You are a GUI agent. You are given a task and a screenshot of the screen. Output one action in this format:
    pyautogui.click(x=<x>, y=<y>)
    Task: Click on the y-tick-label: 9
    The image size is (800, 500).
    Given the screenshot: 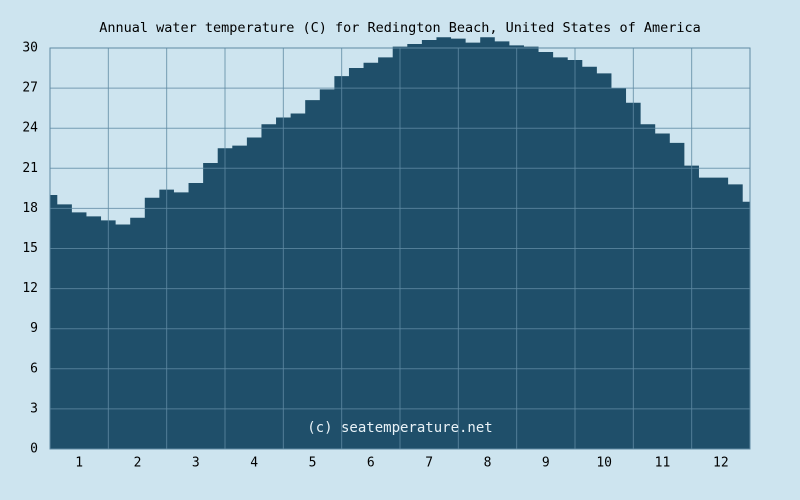 What is the action you would take?
    pyautogui.click(x=34, y=328)
    